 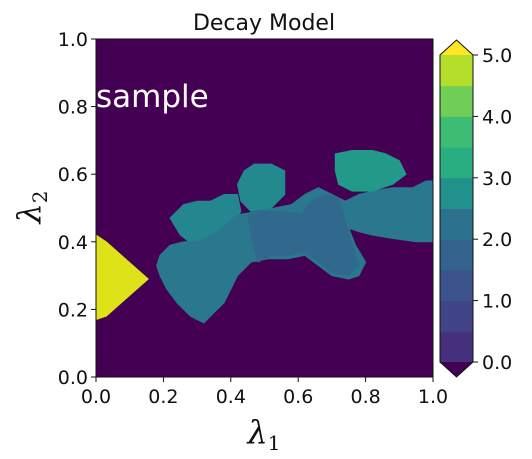 I want to click on colorbar-over-arrow, so click(x=456, y=47).